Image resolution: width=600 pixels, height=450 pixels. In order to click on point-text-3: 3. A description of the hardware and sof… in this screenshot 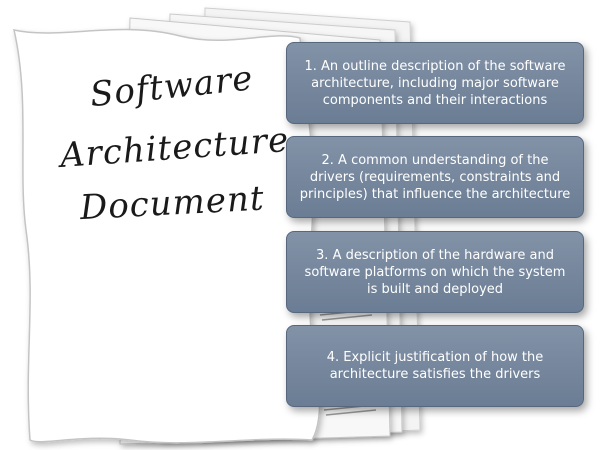, I will do `click(435, 272)`.